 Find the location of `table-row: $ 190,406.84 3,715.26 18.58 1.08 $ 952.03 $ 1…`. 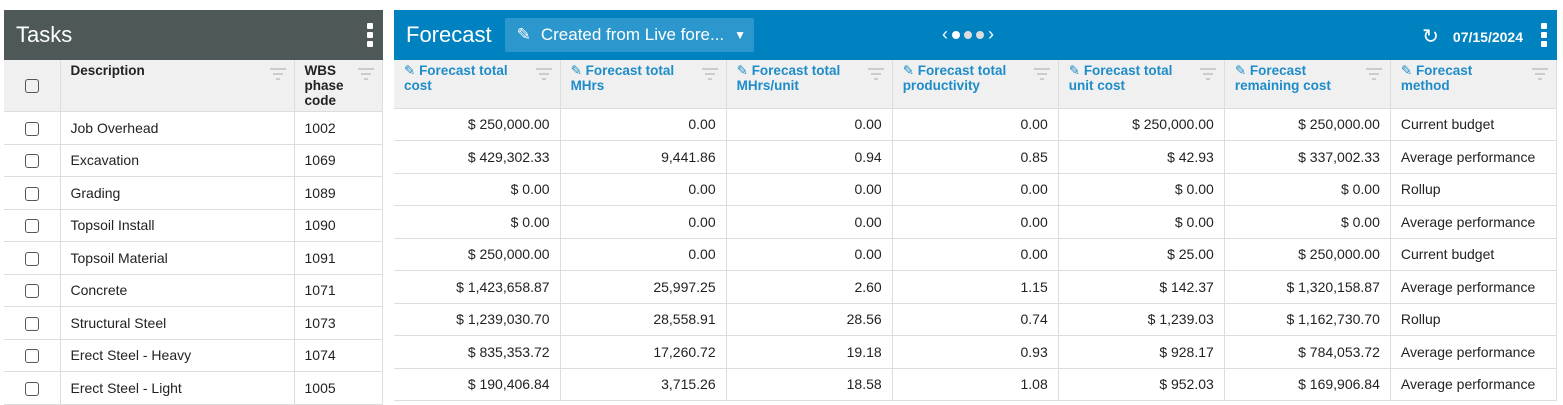

table-row: $ 190,406.84 3,715.26 18.58 1.08 $ 952.03 $ 1… is located at coordinates (976, 384).